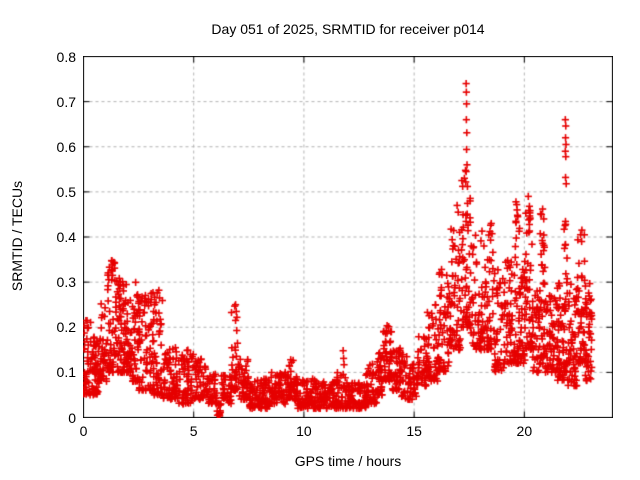 The image size is (640, 480). I want to click on x-axis-label: GPS time / hours, so click(348, 461).